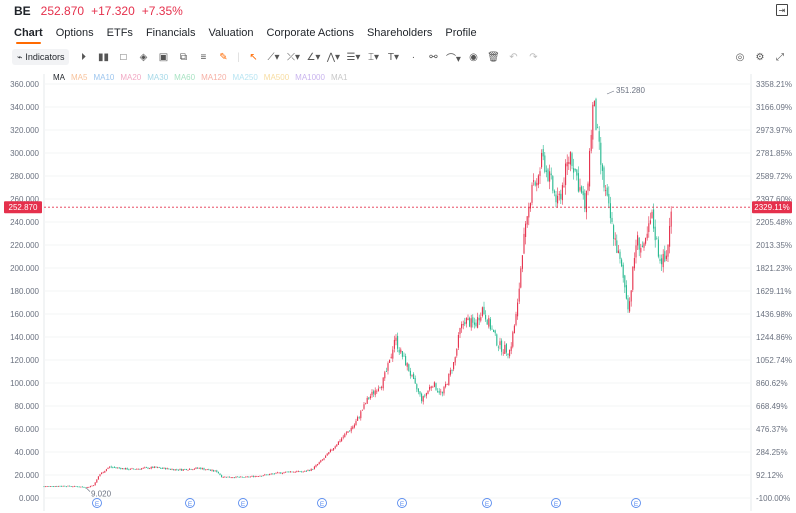 The image size is (796, 513). What do you see at coordinates (493, 57) in the screenshot?
I see `trash-icon: 🗑` at bounding box center [493, 57].